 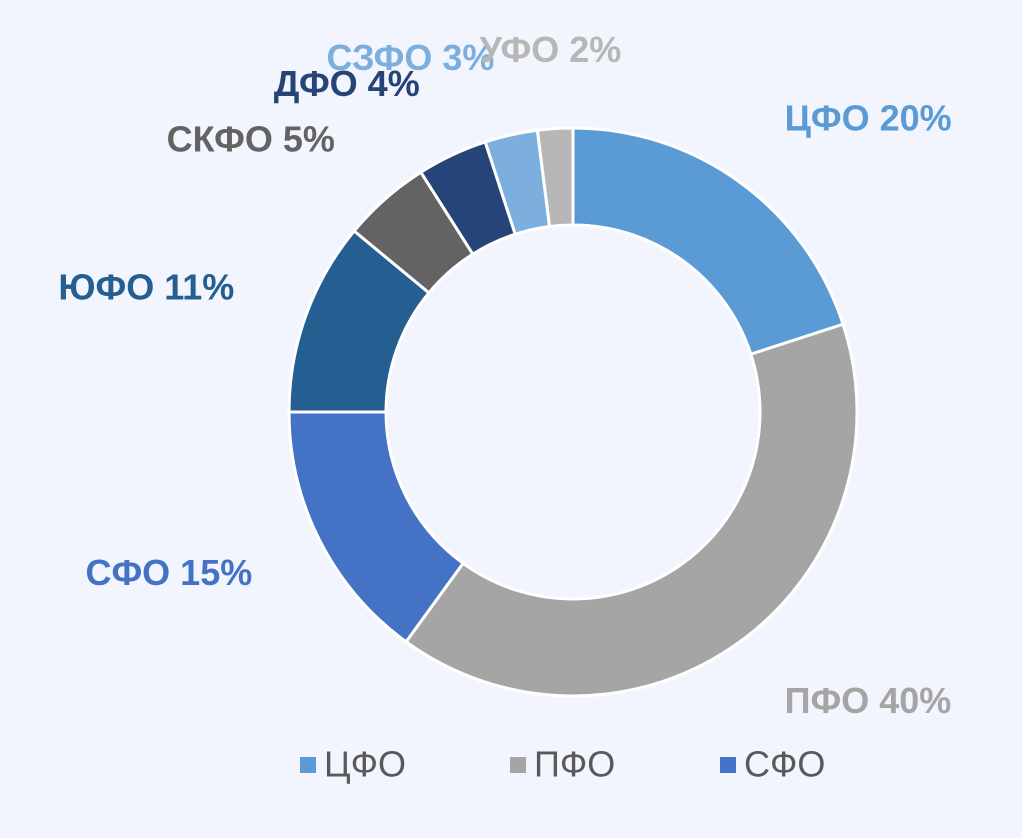 I want to click on data-label: ПФО 40%, so click(x=868, y=700).